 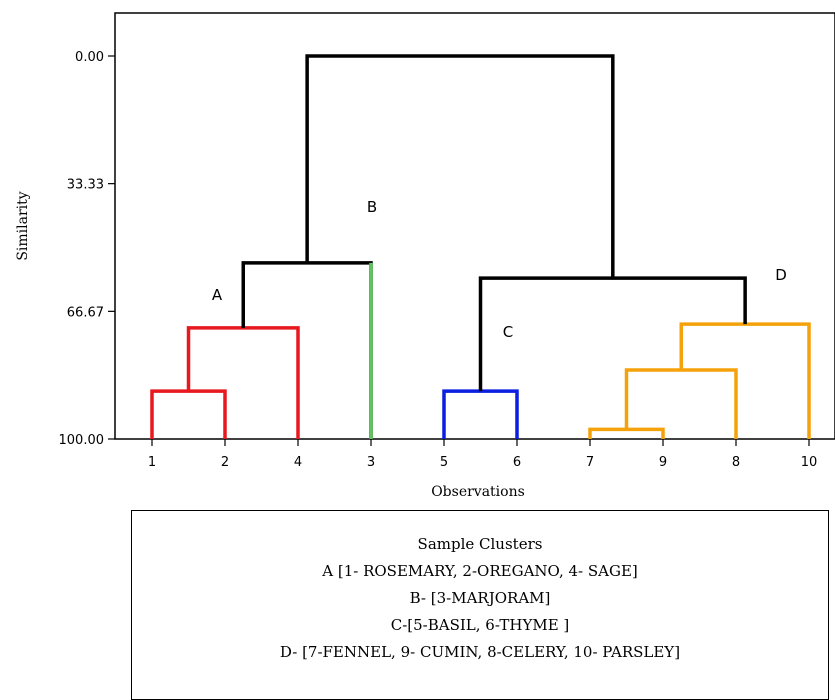 What do you see at coordinates (85, 185) in the screenshot?
I see `y-tick-label: 33.33` at bounding box center [85, 185].